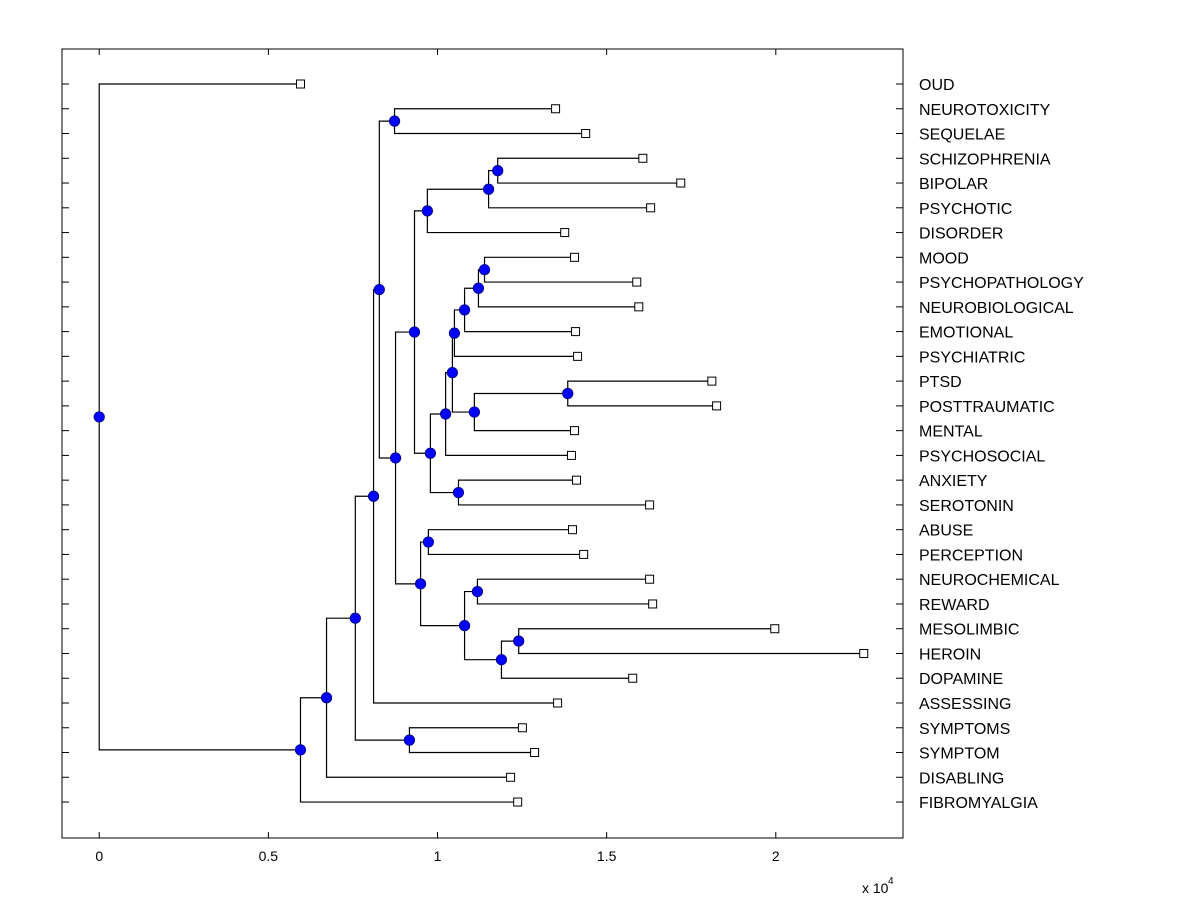  What do you see at coordinates (394, 121) in the screenshot?
I see `node-marker-n-neuro` at bounding box center [394, 121].